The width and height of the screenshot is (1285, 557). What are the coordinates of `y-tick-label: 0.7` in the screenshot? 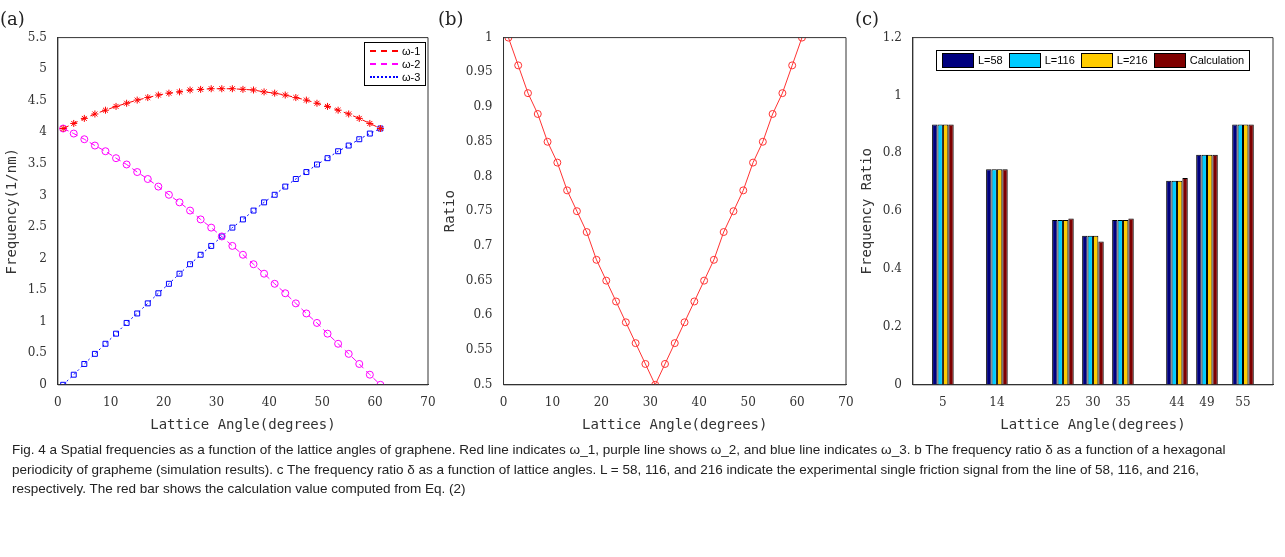 It's located at (483, 245).